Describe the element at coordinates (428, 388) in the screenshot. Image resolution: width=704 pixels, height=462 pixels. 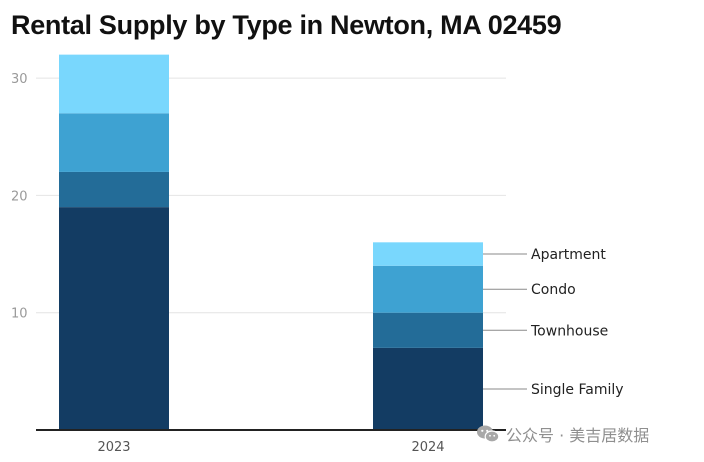
I see `bar-2024-single-family` at that location.